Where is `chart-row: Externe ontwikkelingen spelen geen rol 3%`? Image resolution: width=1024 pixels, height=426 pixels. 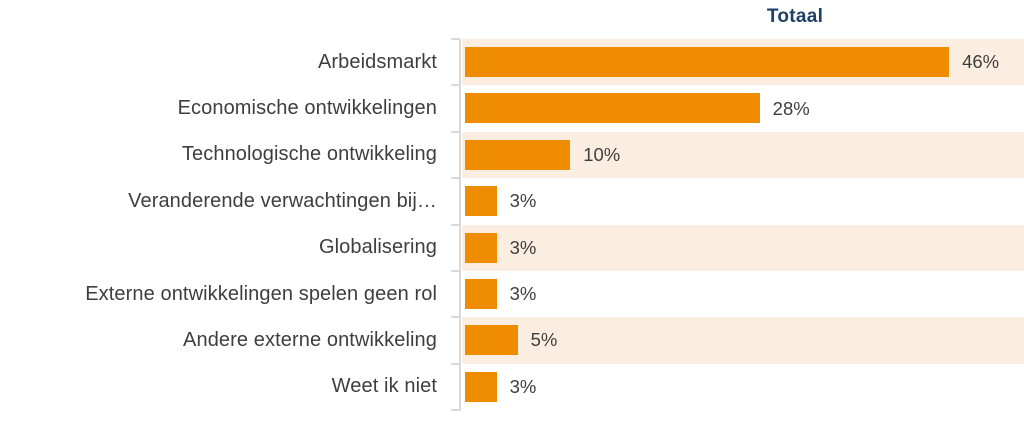 chart-row: Externe ontwikkelingen spelen geen rol 3% is located at coordinates (512, 294).